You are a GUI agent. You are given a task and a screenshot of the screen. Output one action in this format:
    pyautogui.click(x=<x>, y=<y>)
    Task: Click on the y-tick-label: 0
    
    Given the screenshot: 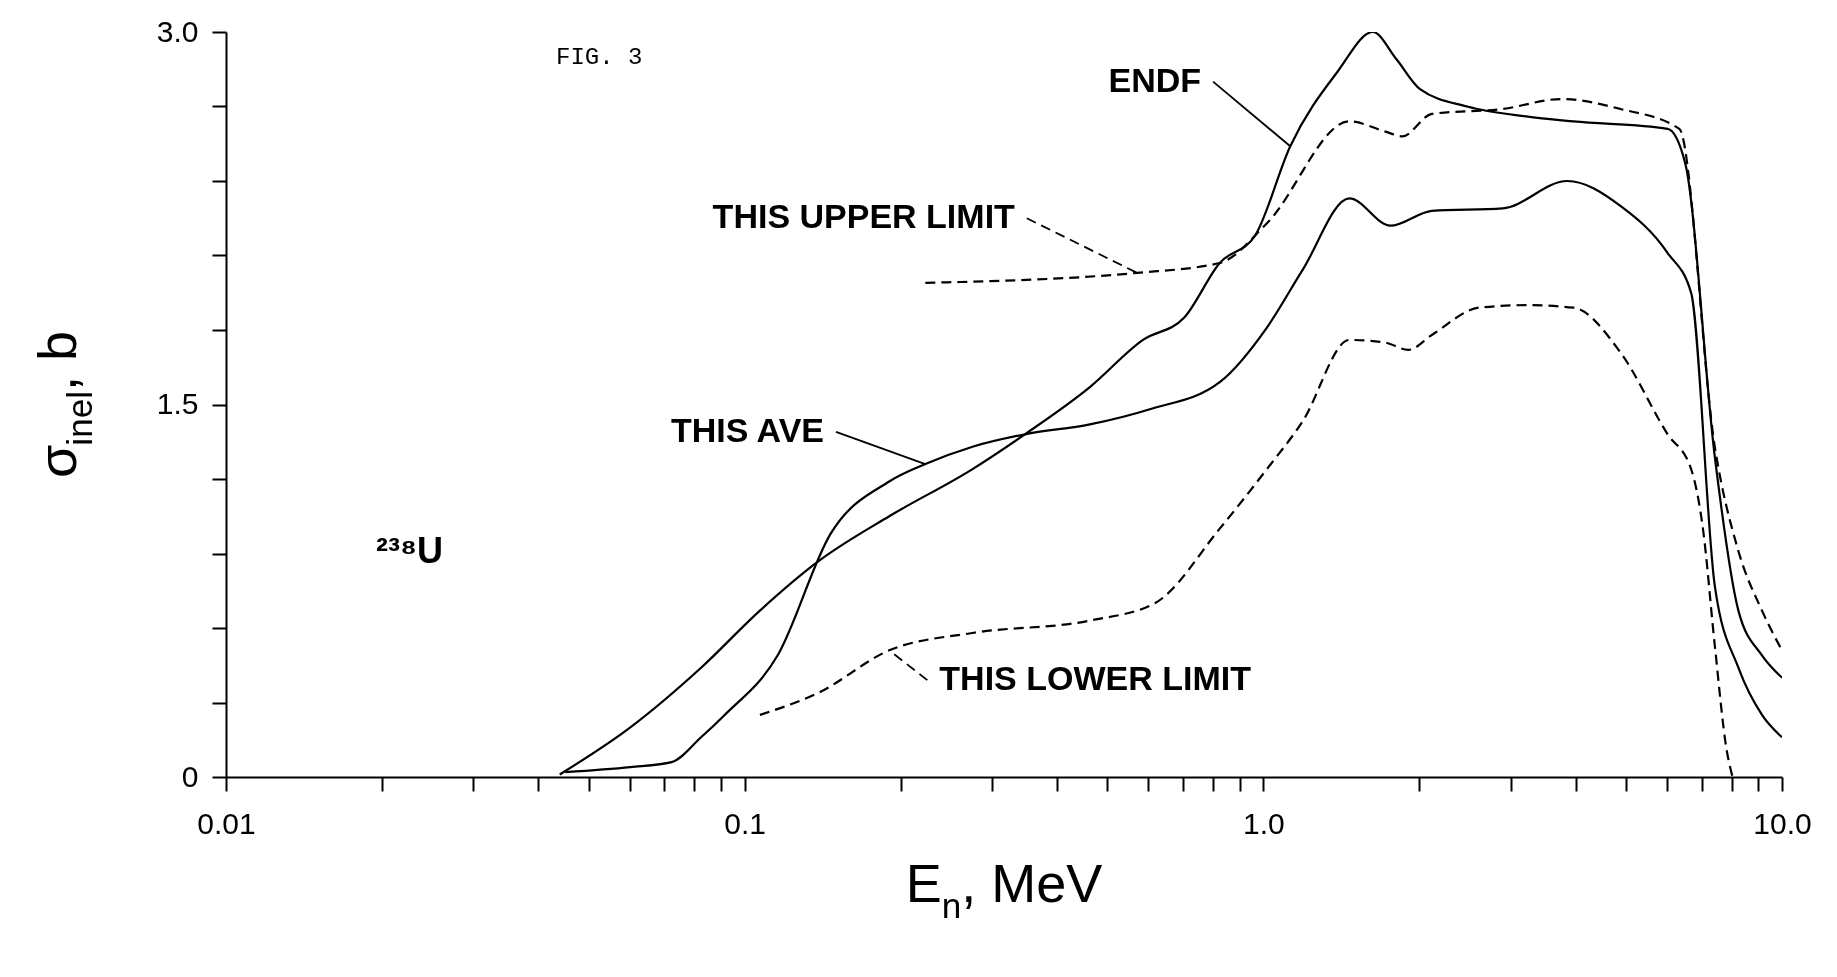 What is the action you would take?
    pyautogui.click(x=190, y=776)
    